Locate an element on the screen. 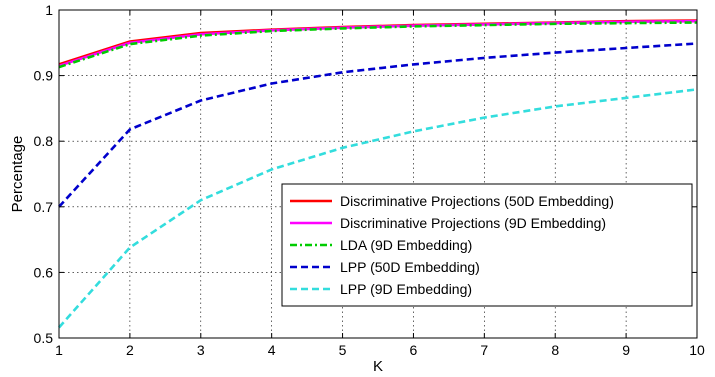 The image size is (715, 377). y-axis-label: Percentage is located at coordinates (17, 174).